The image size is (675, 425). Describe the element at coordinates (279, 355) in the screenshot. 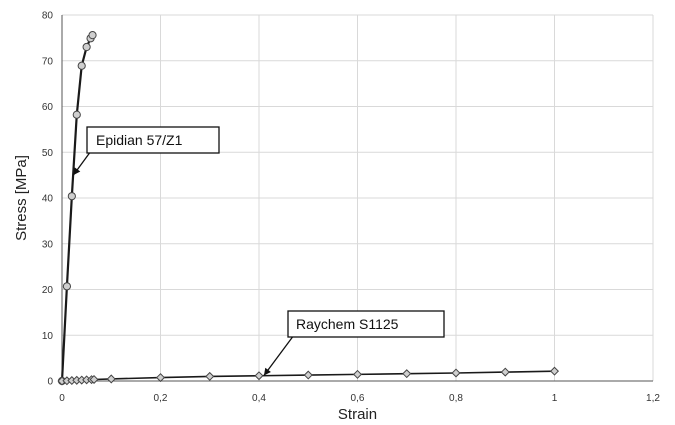

I see `callout-leader` at that location.